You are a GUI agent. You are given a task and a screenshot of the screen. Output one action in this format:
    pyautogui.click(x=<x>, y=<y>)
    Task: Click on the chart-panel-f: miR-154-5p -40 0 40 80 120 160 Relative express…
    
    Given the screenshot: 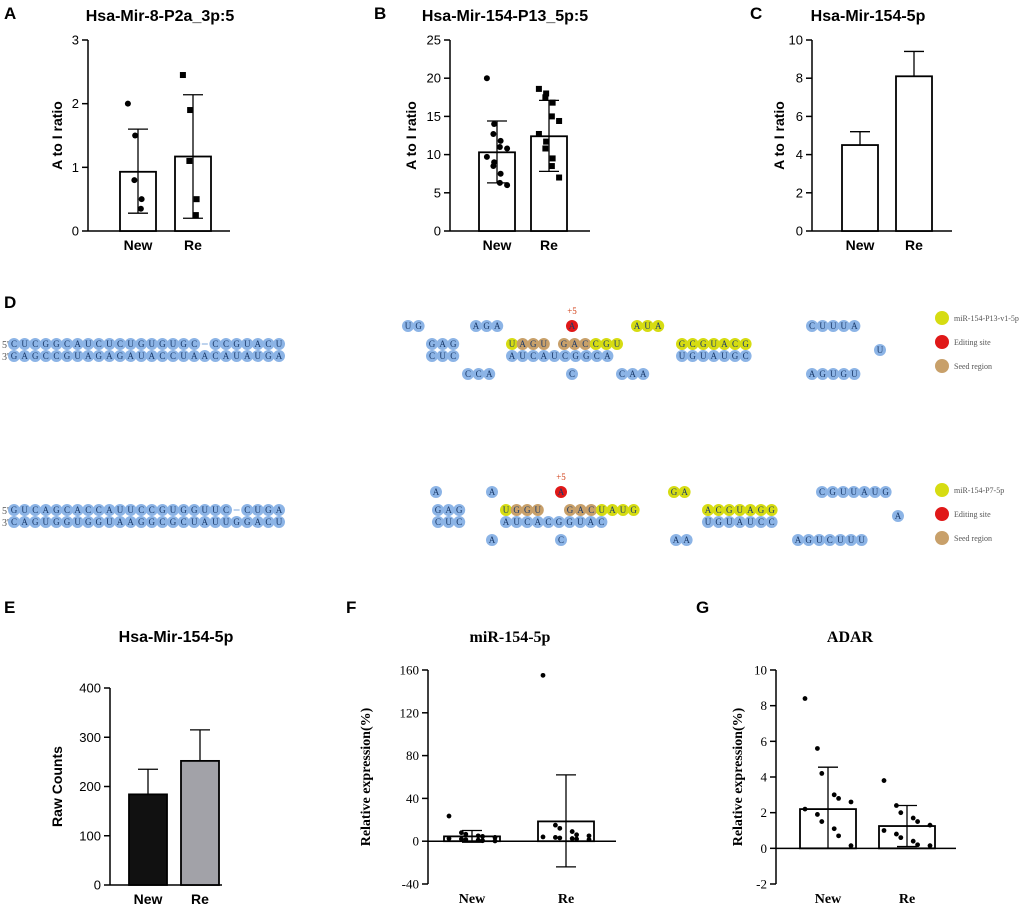 What is the action you would take?
    pyautogui.click(x=487, y=768)
    